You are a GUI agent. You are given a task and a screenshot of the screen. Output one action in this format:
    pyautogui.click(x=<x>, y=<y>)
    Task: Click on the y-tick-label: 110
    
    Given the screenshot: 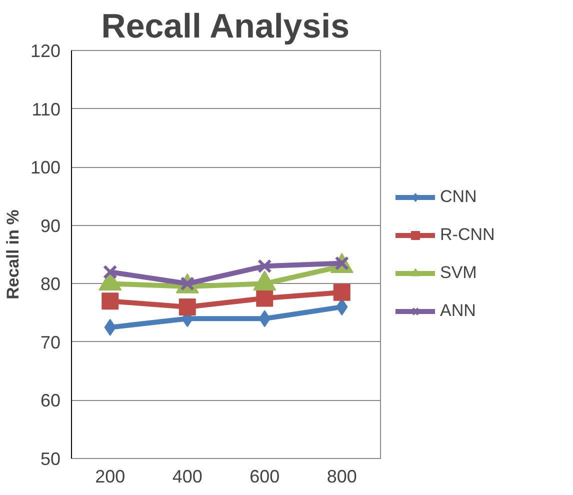 What is the action you would take?
    pyautogui.click(x=46, y=109)
    